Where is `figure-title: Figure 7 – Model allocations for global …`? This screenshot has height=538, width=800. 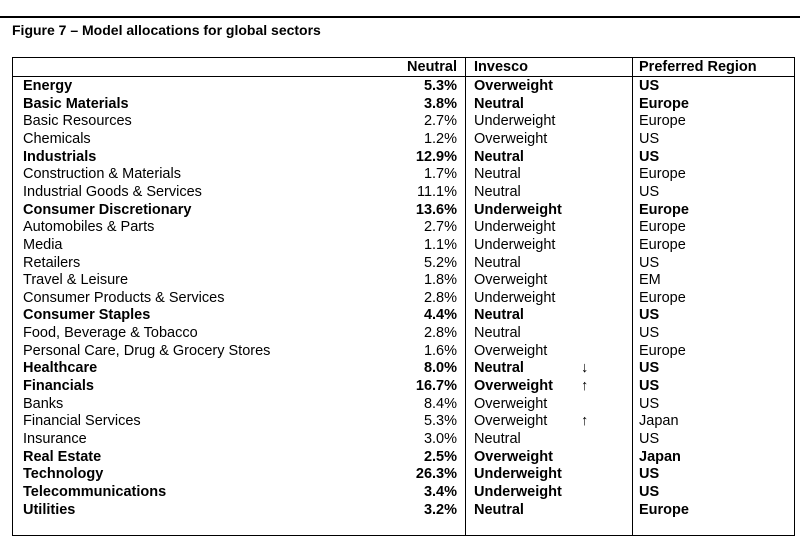 figure-title: Figure 7 – Model allocations for global … is located at coordinates (166, 30).